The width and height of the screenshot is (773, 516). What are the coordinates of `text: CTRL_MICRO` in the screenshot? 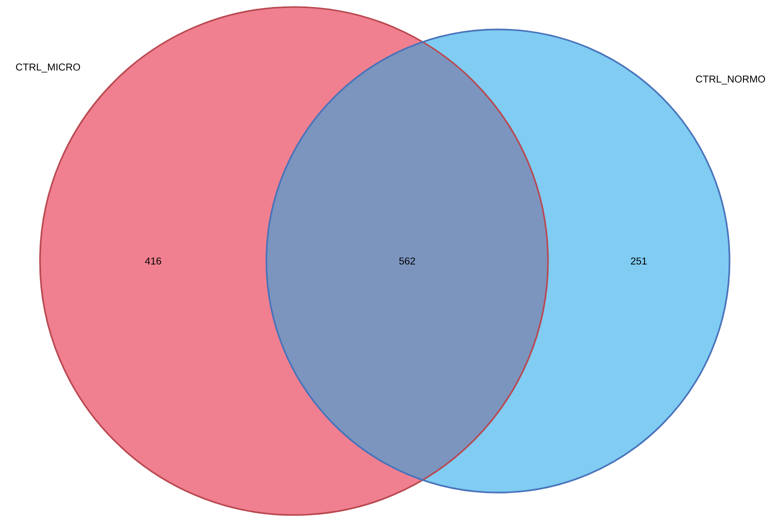 It's located at (48, 68).